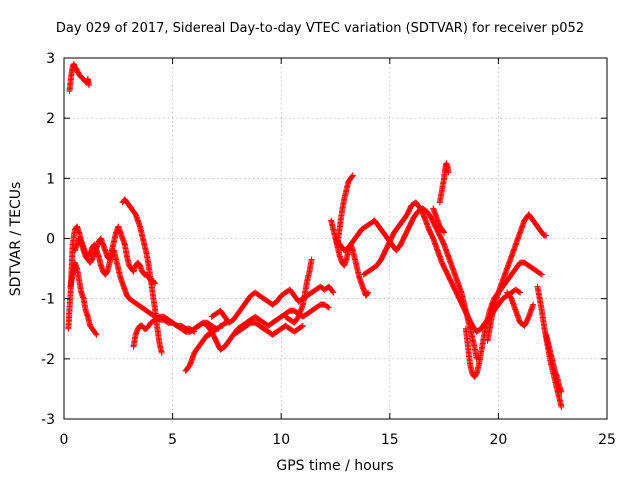 This screenshot has height=480, width=640. What do you see at coordinates (334, 466) in the screenshot?
I see `x-axis-label: GPS time / hours` at bounding box center [334, 466].